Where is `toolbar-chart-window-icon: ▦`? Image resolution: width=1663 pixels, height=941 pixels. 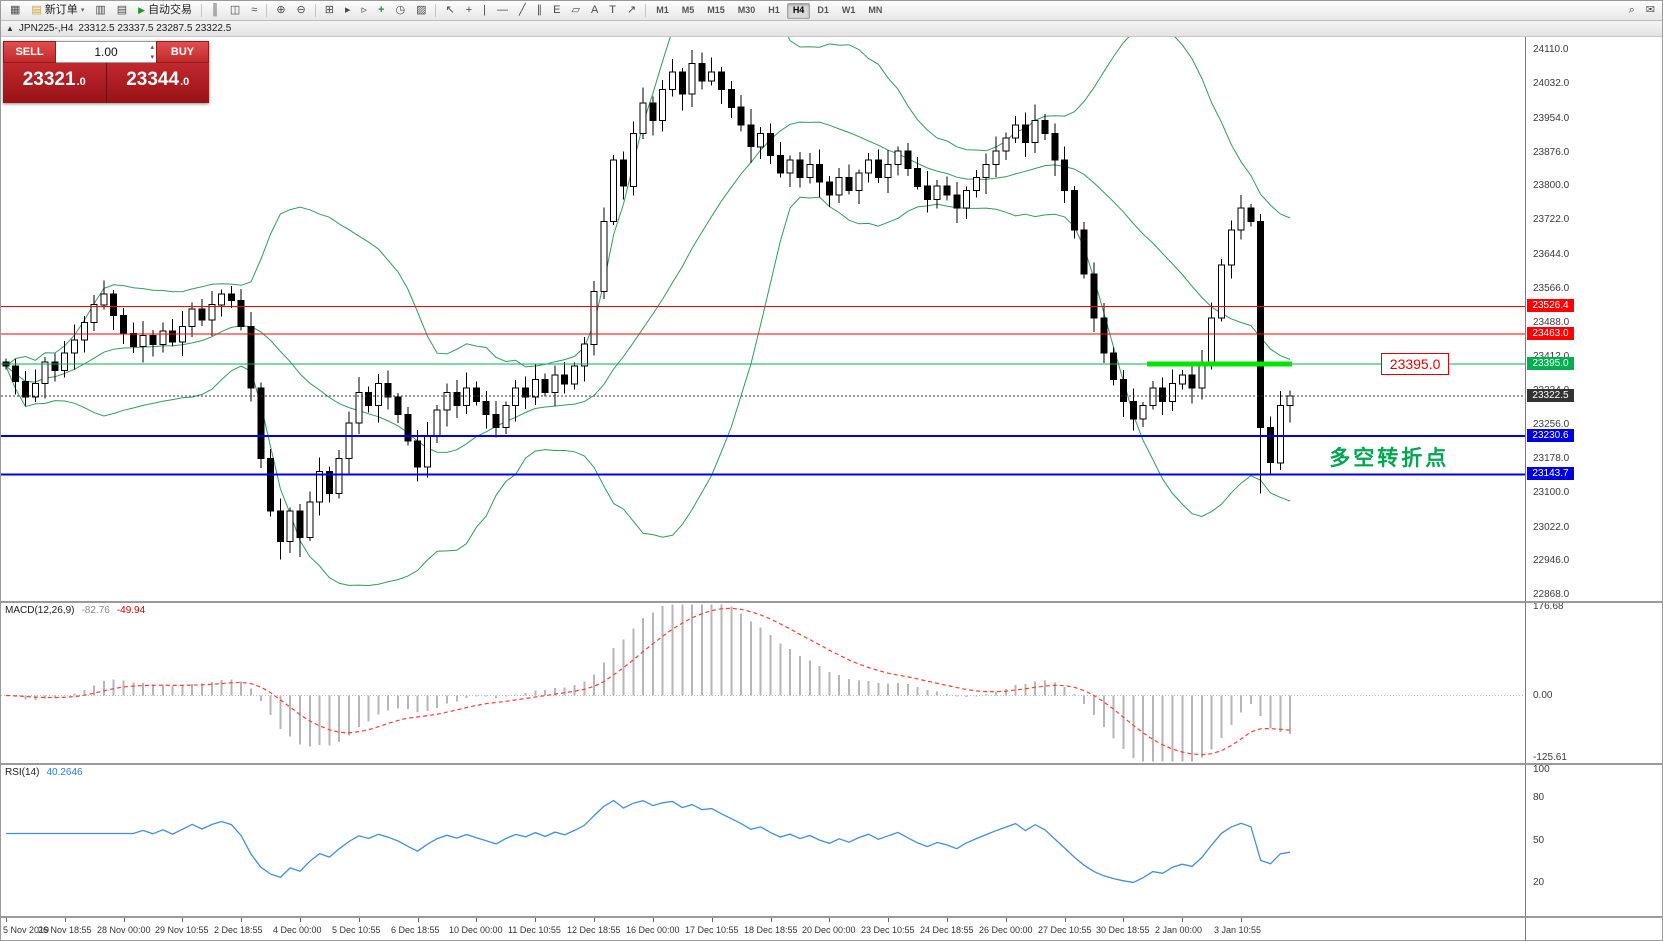 toolbar-chart-window-icon: ▦ is located at coordinates (15, 10).